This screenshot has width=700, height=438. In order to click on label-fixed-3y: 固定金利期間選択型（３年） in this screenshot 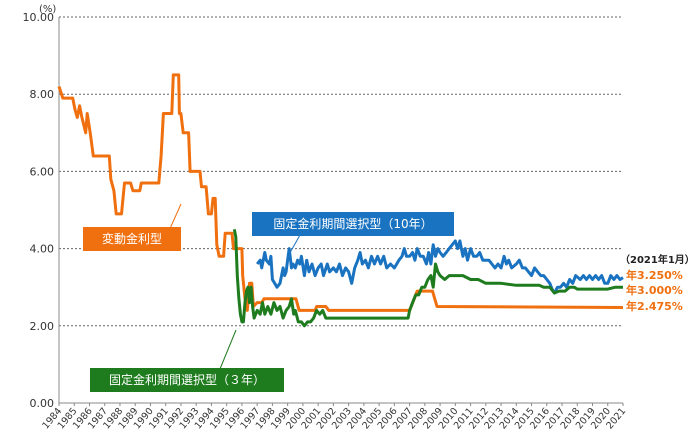, I will do `click(187, 380)`.